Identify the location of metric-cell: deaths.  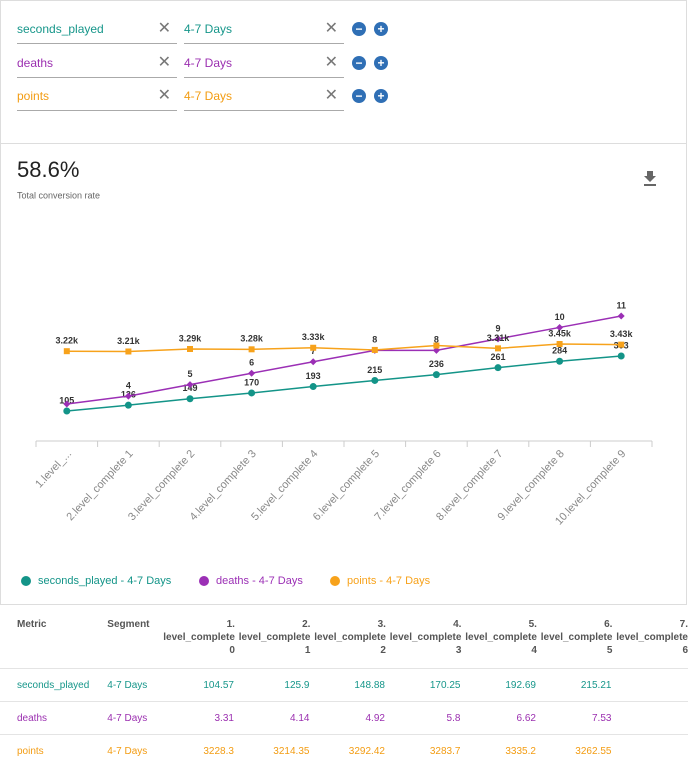
(45, 718).